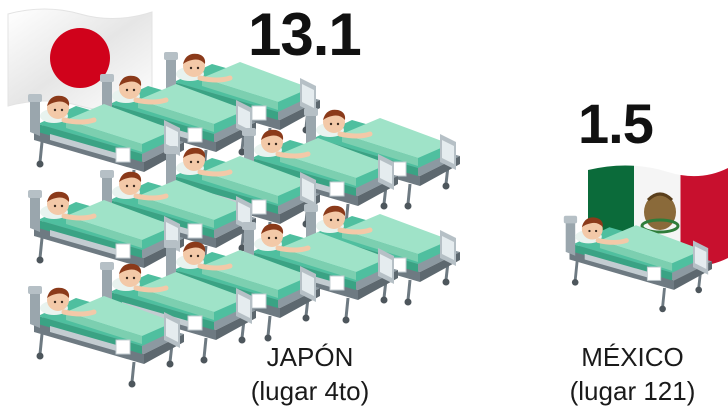  I want to click on mexico-label: MÉXICO (lugar 121), so click(632, 374).